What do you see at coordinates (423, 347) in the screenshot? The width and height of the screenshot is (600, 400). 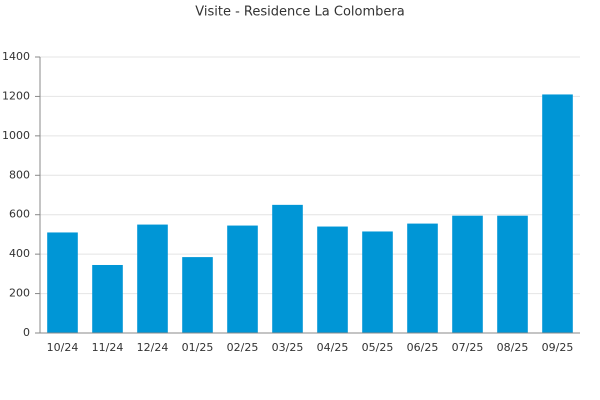 I see `x-tick-label: 06/25` at bounding box center [423, 347].